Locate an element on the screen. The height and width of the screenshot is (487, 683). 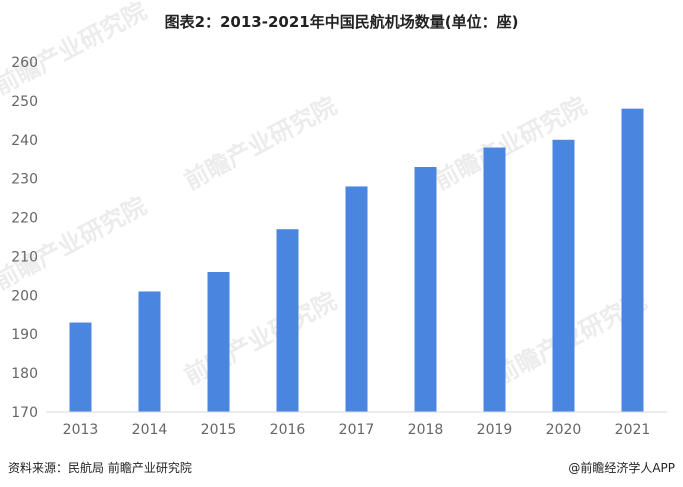
y-tick-label: 260 is located at coordinates (24, 63).